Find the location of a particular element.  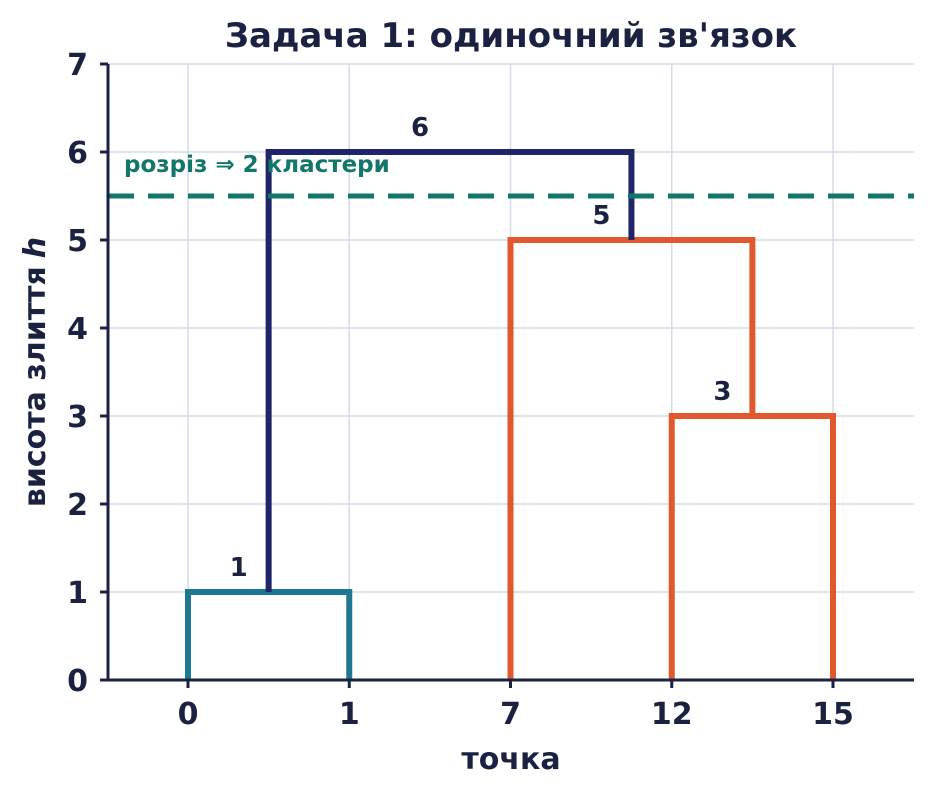

merge-label-6: 6 is located at coordinates (420, 128).